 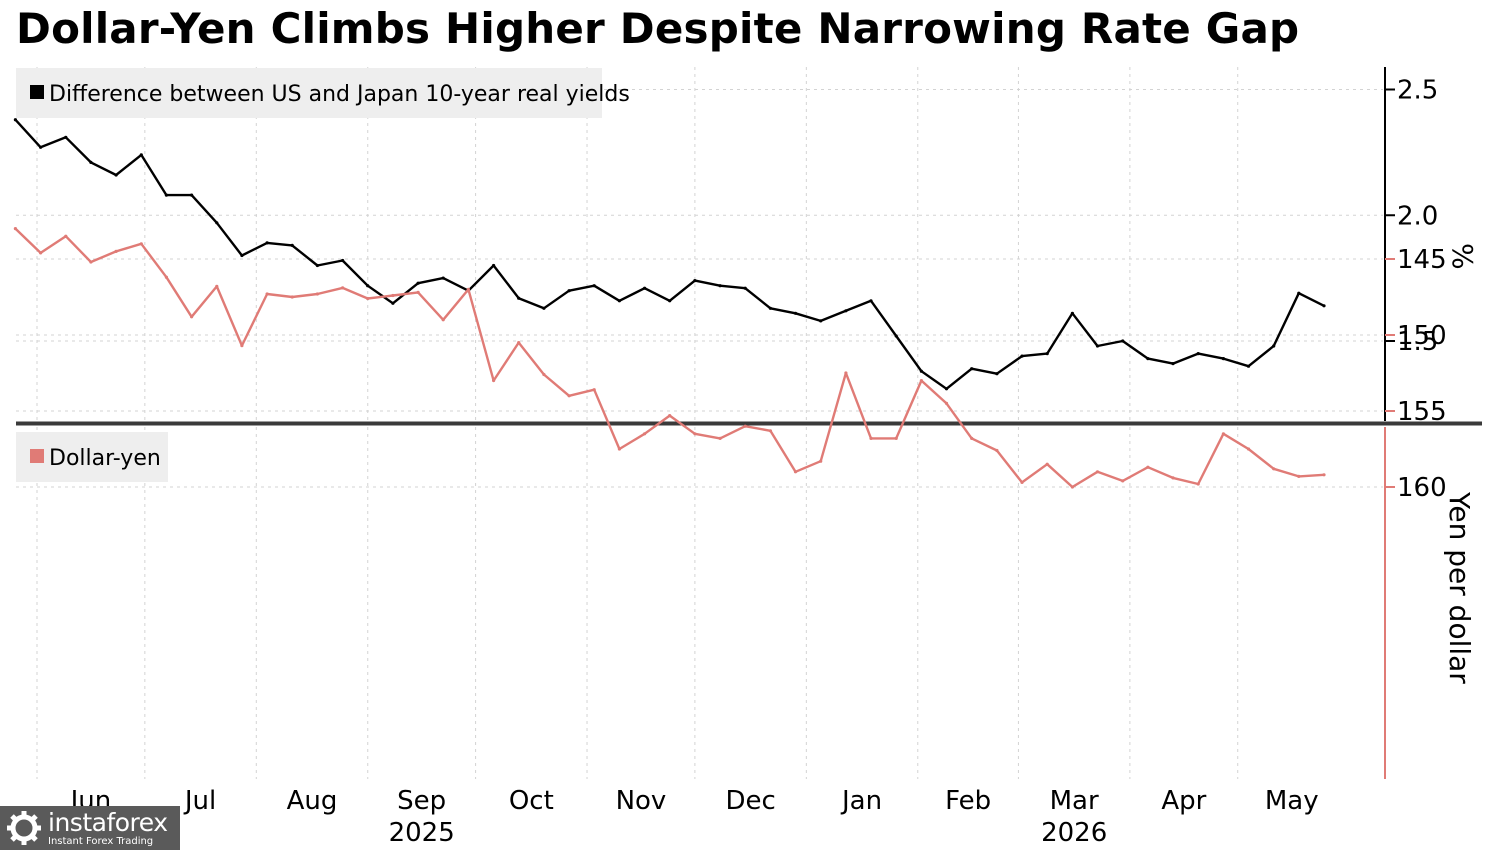 What do you see at coordinates (1074, 801) in the screenshot?
I see `xtick-label-9: Mar` at bounding box center [1074, 801].